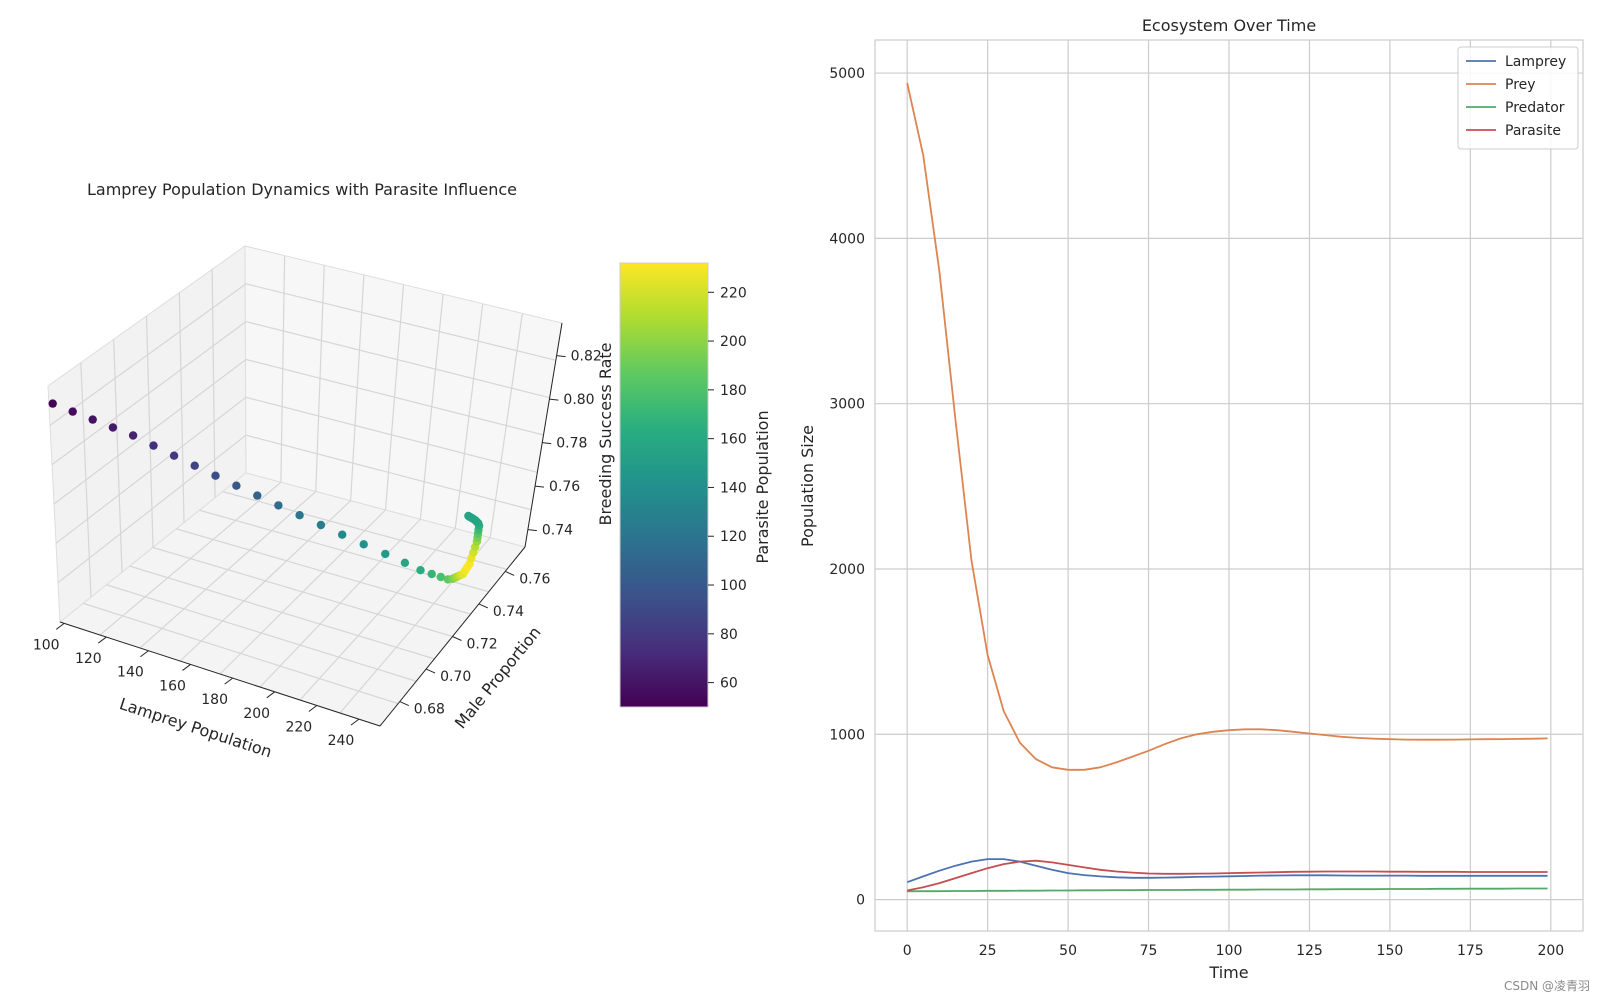 This screenshot has width=1600, height=1000. What do you see at coordinates (564, 487) in the screenshot?
I see `z-tick-label: 0.76` at bounding box center [564, 487].